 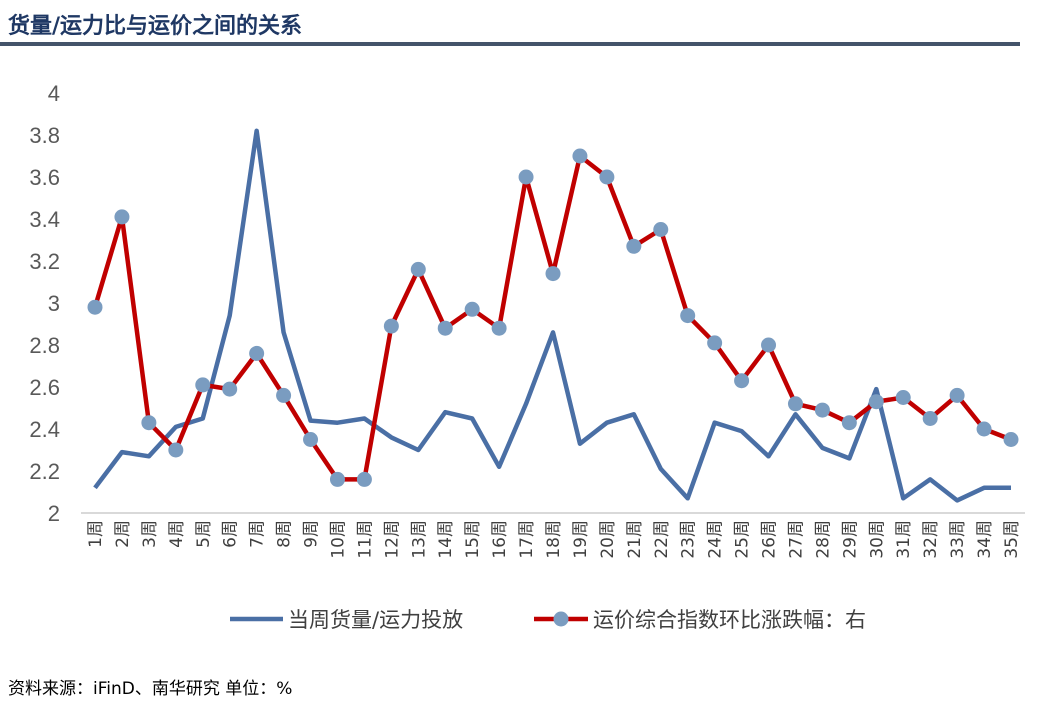 What do you see at coordinates (716, 539) in the screenshot?
I see `x-tick-label: 24周` at bounding box center [716, 539].